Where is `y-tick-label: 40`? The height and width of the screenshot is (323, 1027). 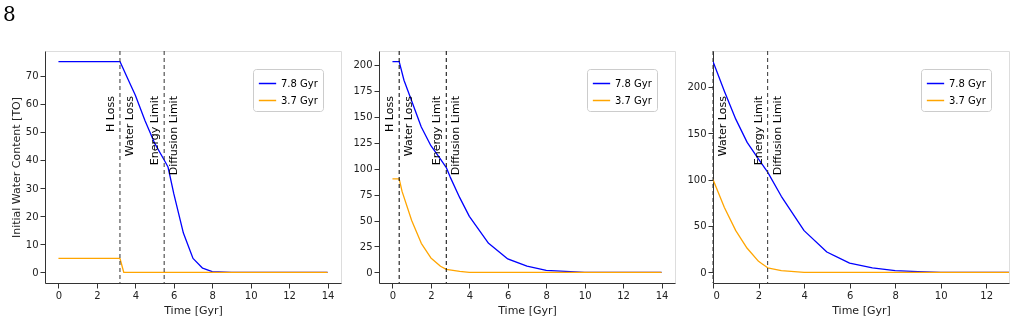
y-tick-label: 40 is located at coordinates (32, 160).